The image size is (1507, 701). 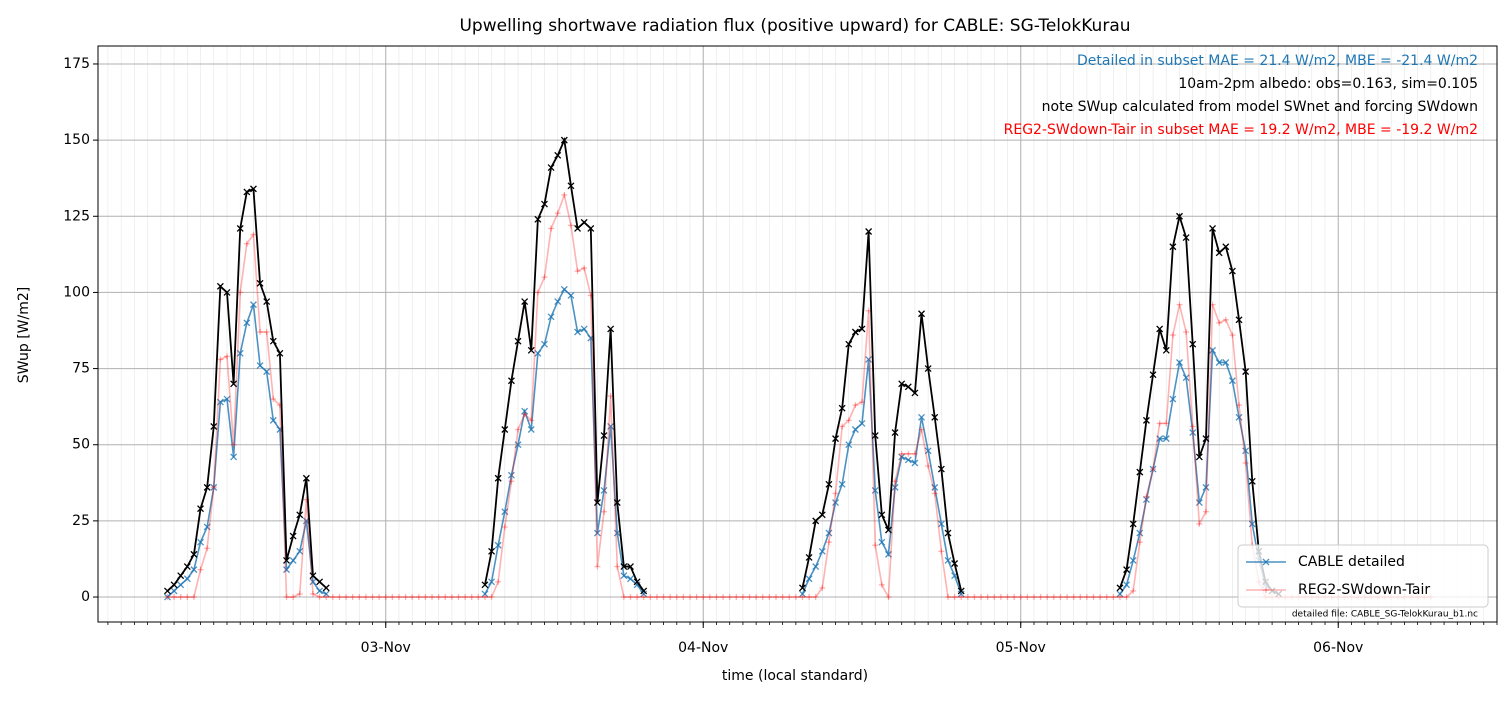 I want to click on y-tick-label: 75, so click(x=81, y=369).